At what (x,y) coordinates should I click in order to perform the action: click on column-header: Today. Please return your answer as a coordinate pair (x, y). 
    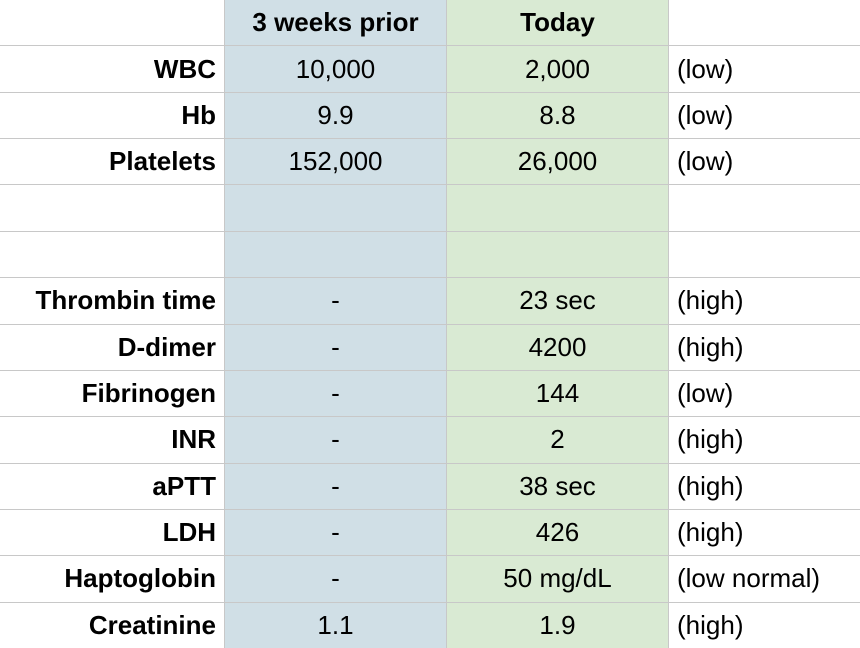
    Looking at the image, I should click on (557, 23).